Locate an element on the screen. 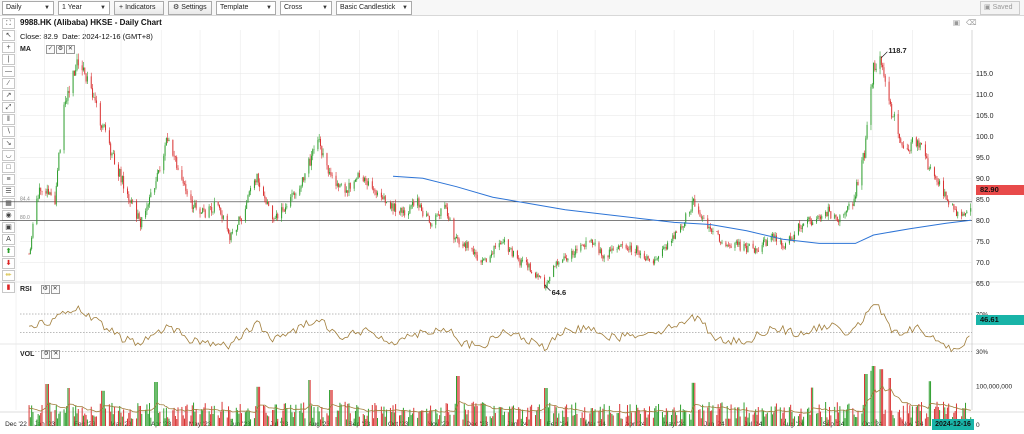 The height and width of the screenshot is (434, 1024). chart-export-icon: ▣ is located at coordinates (957, 22).